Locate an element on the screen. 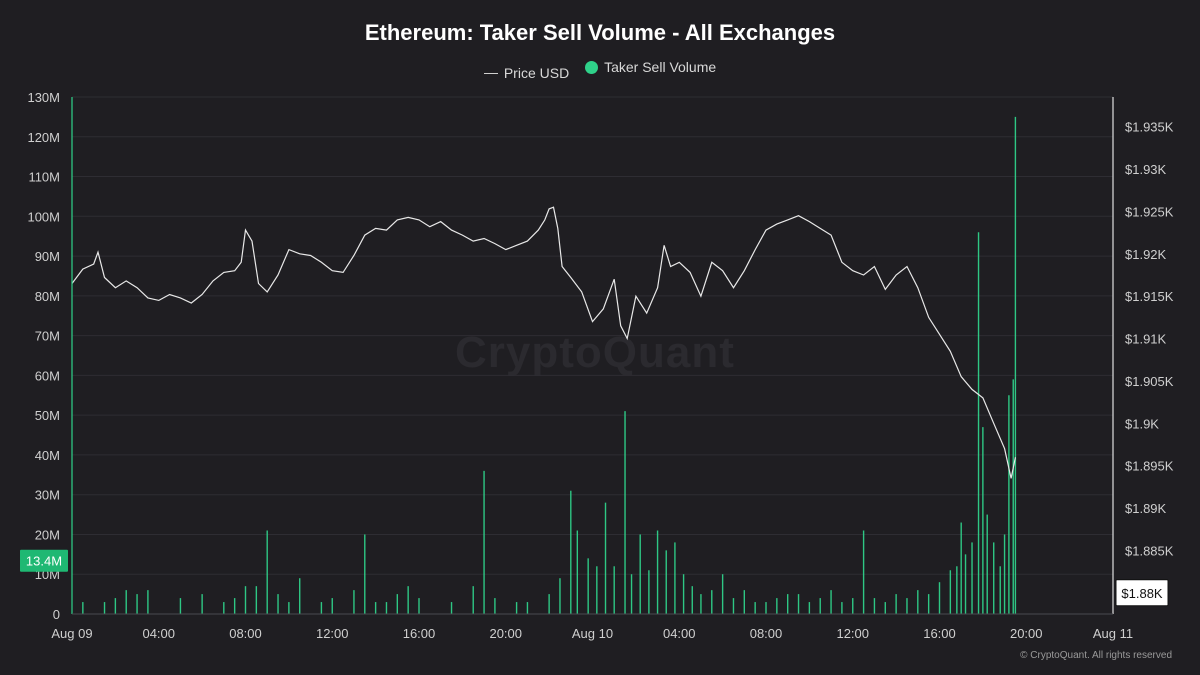 This screenshot has width=1200, height=675. legend-volume: Taker Sell Volume is located at coordinates (650, 67).